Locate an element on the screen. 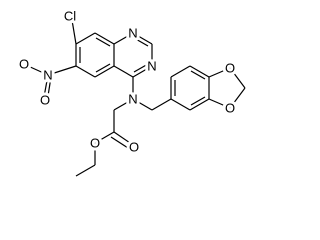 This screenshot has width=320, height=240. atom-label: Cl is located at coordinates (70, 16).